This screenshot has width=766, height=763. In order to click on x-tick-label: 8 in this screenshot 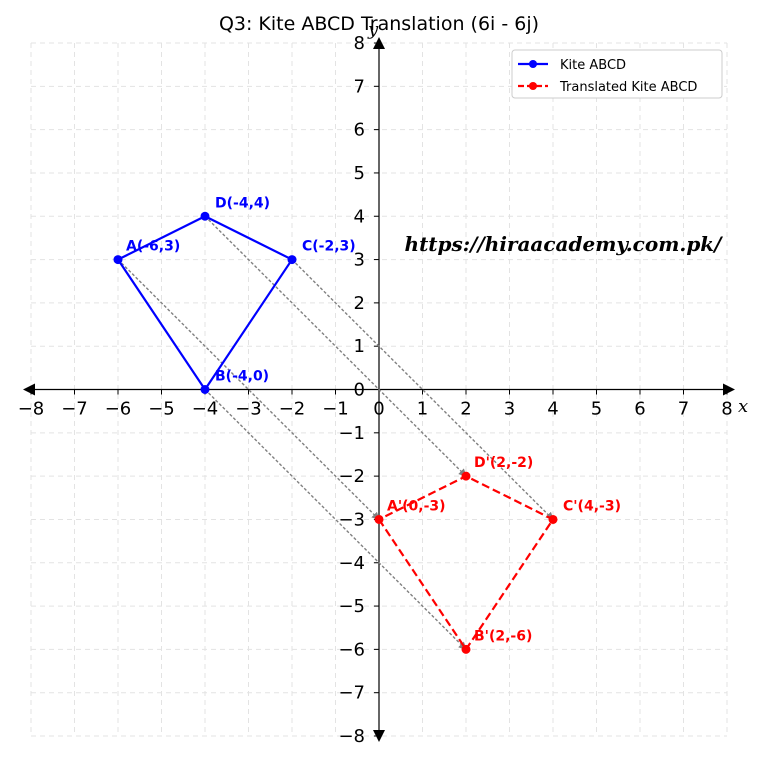, I will do `click(726, 409)`.